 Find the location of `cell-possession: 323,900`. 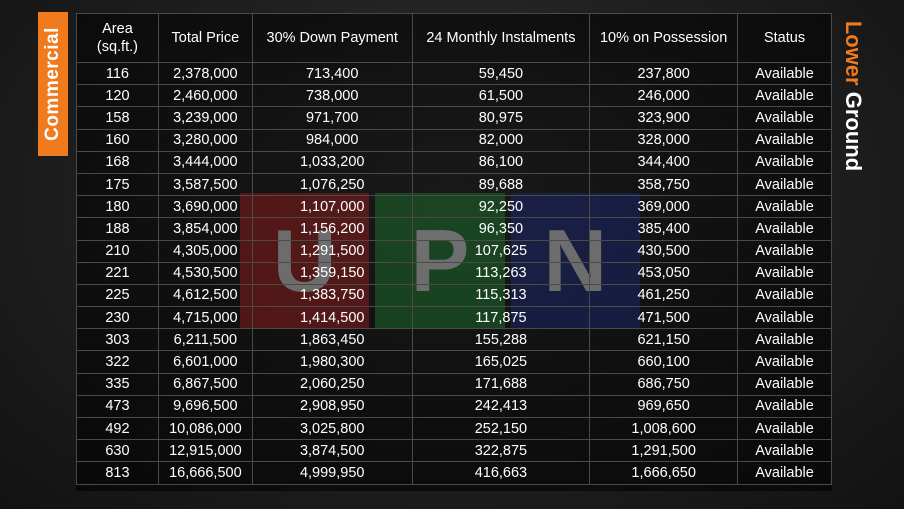

cell-possession: 323,900 is located at coordinates (664, 118).